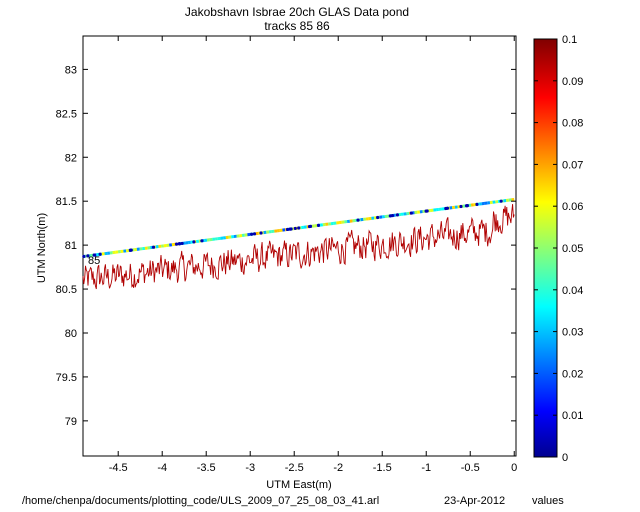 The width and height of the screenshot is (640, 512). Describe the element at coordinates (572, 165) in the screenshot. I see `colorbar-tick-label: 0.07` at that location.